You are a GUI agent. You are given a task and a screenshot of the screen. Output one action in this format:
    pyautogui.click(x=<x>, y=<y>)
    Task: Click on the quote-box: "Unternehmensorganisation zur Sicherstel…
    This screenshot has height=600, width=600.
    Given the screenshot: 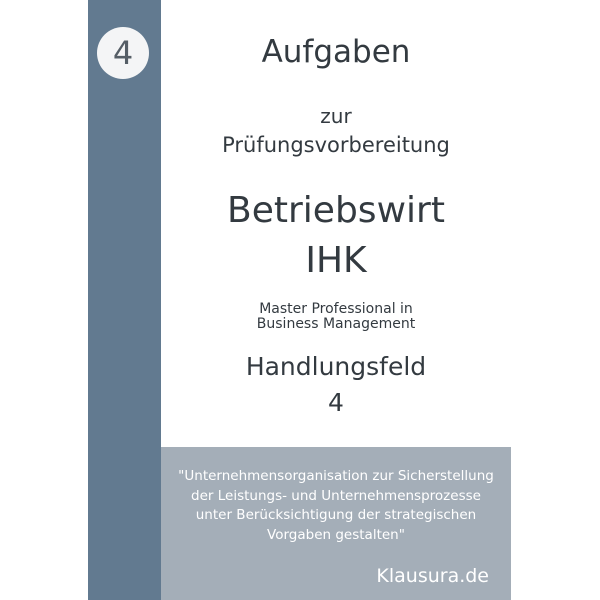 What is the action you would take?
    pyautogui.click(x=336, y=523)
    